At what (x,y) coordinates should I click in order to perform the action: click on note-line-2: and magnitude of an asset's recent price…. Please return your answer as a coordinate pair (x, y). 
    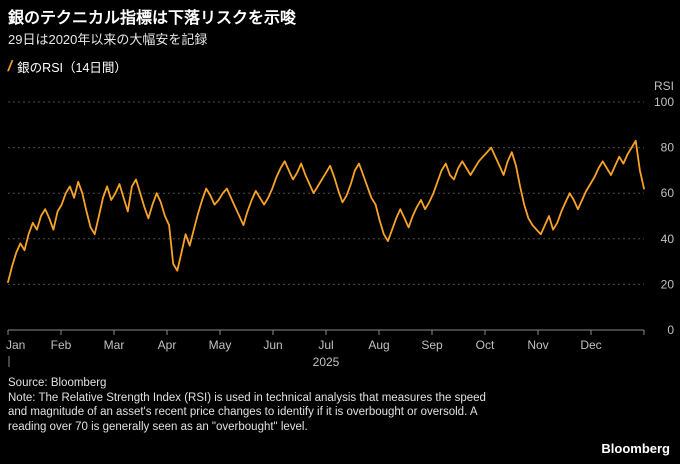
    Looking at the image, I should click on (243, 412).